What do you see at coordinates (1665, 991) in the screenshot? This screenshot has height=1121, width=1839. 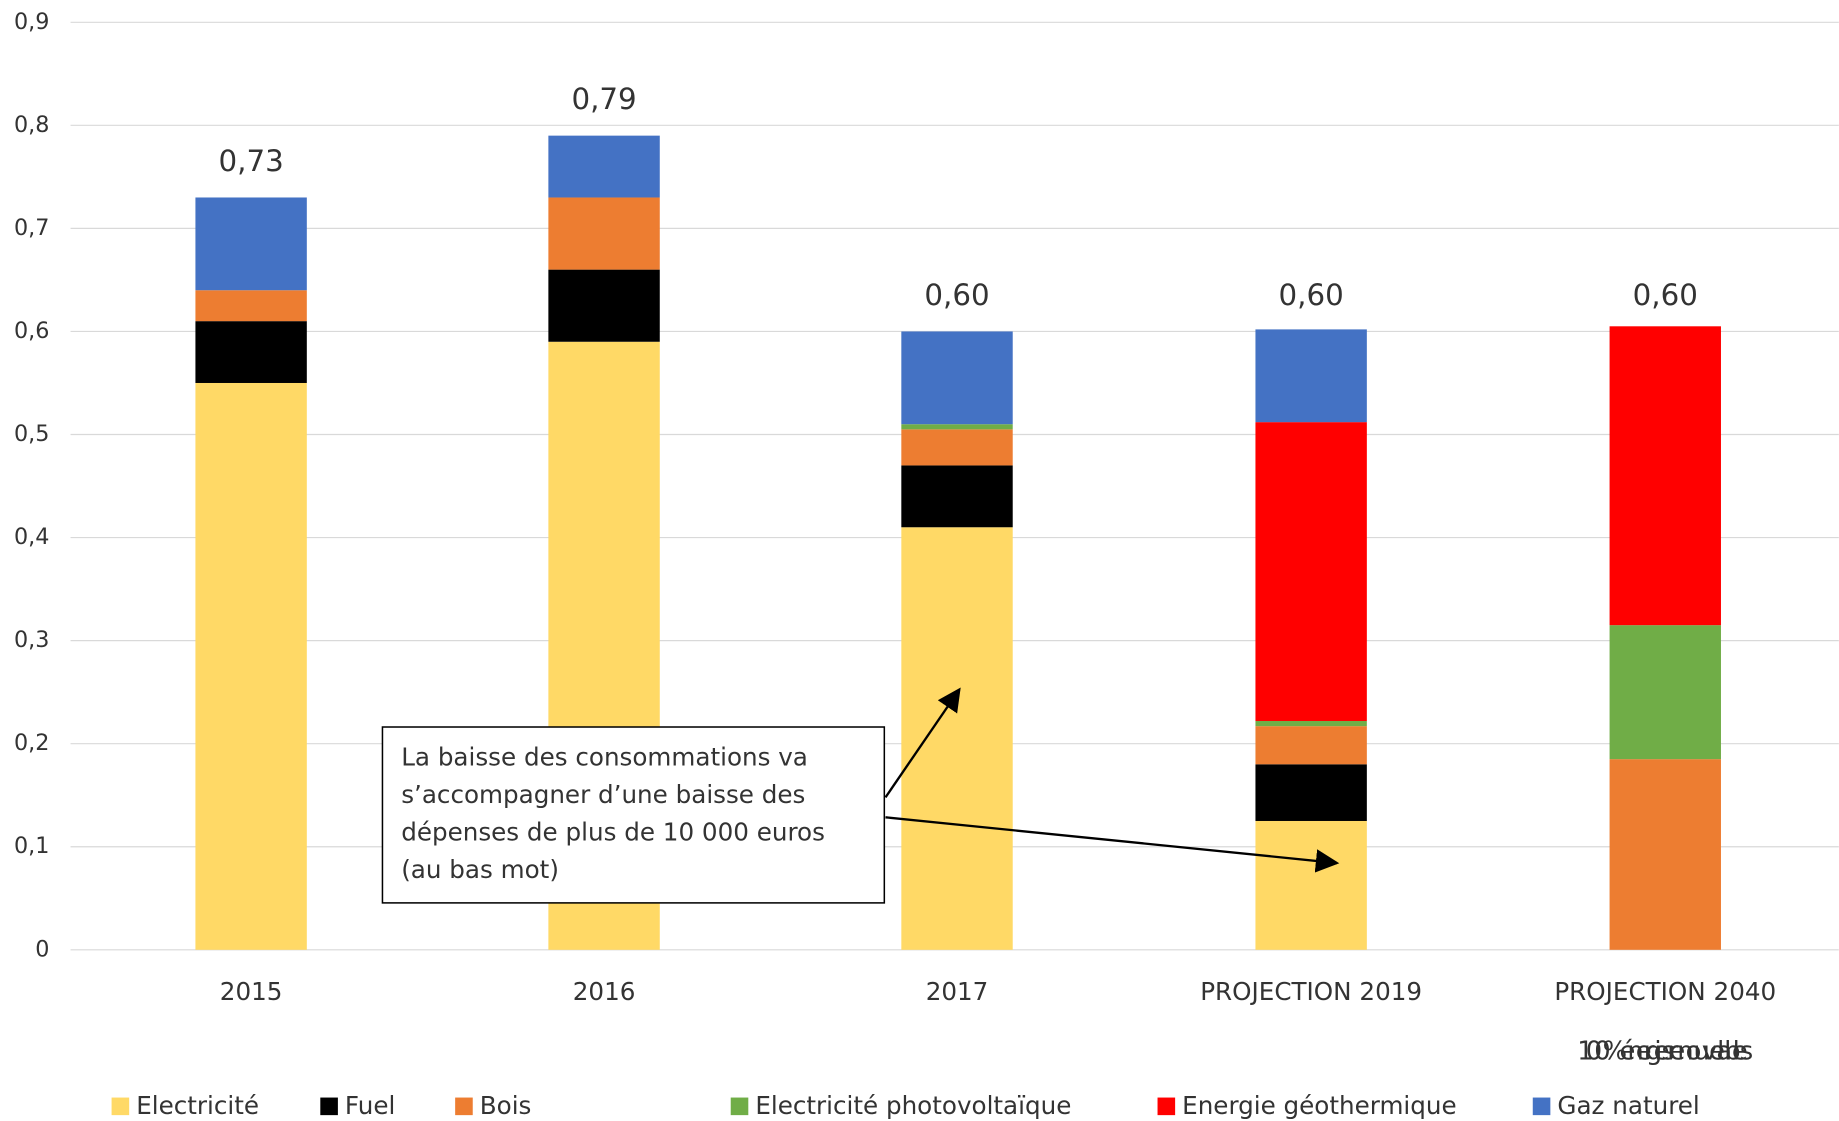 I see `x-tick-label: PROJECTION 2040` at bounding box center [1665, 991].